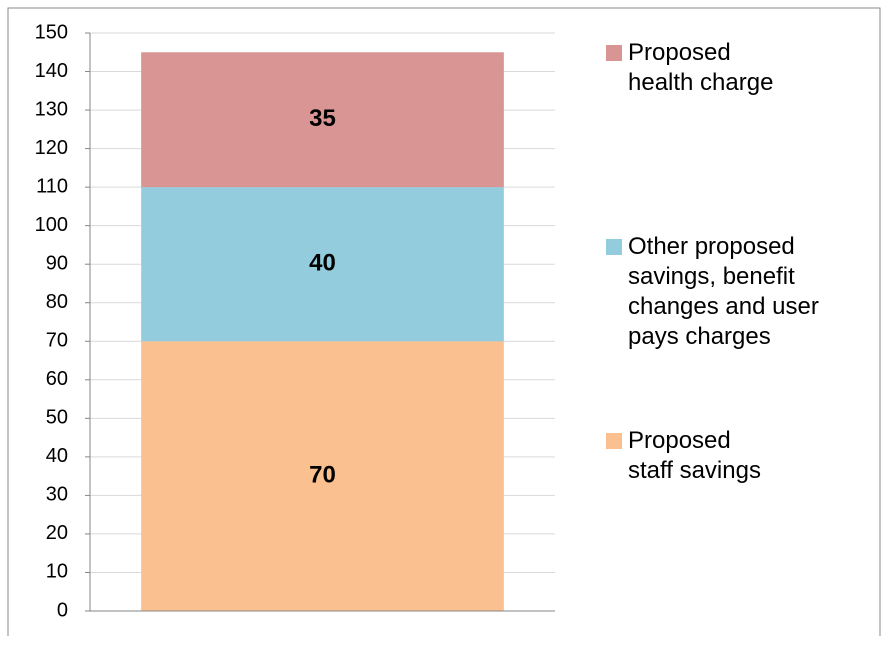  I want to click on legend-item: Proposed staff savings, so click(692, 456).